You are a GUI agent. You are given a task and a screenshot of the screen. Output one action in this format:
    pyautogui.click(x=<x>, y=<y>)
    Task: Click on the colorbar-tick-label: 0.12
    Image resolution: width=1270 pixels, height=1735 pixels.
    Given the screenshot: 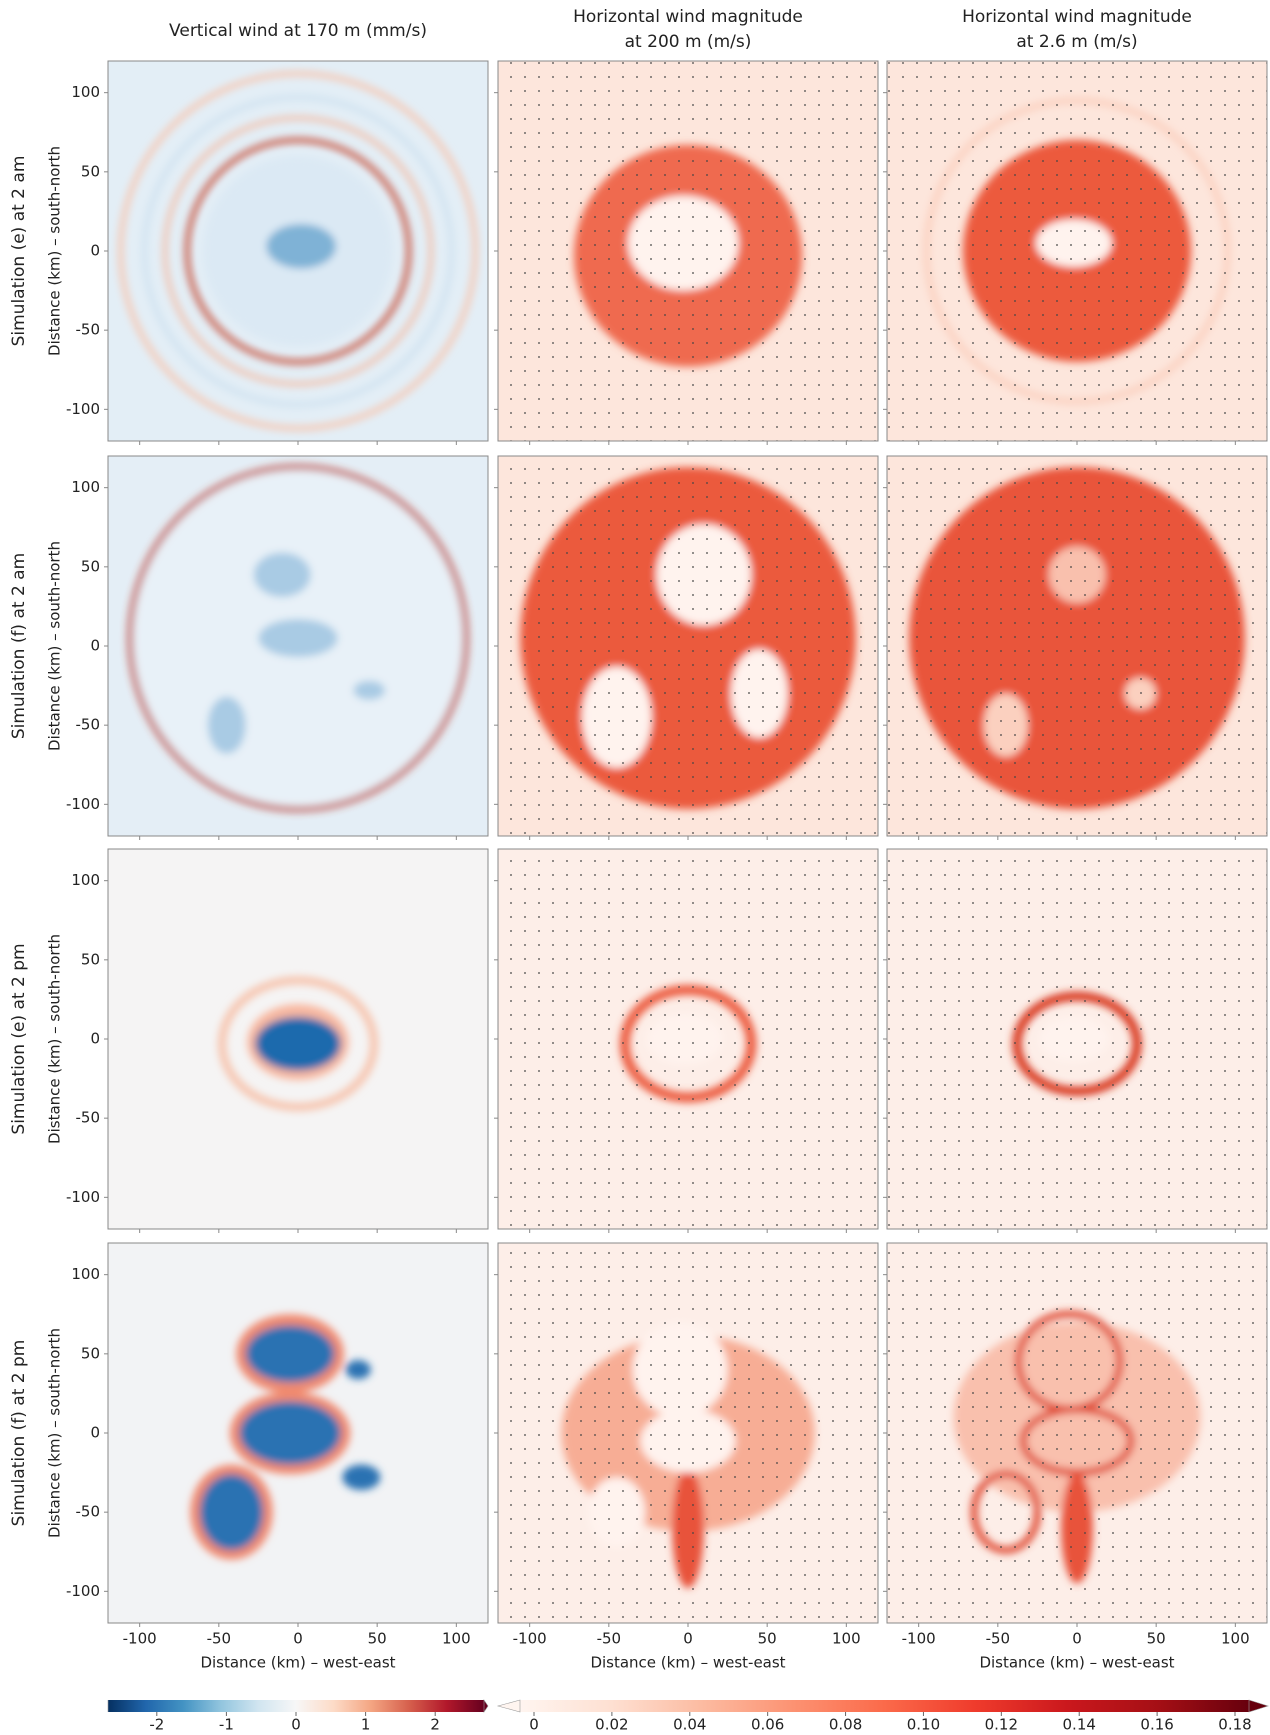 What is the action you would take?
    pyautogui.click(x=1001, y=1725)
    